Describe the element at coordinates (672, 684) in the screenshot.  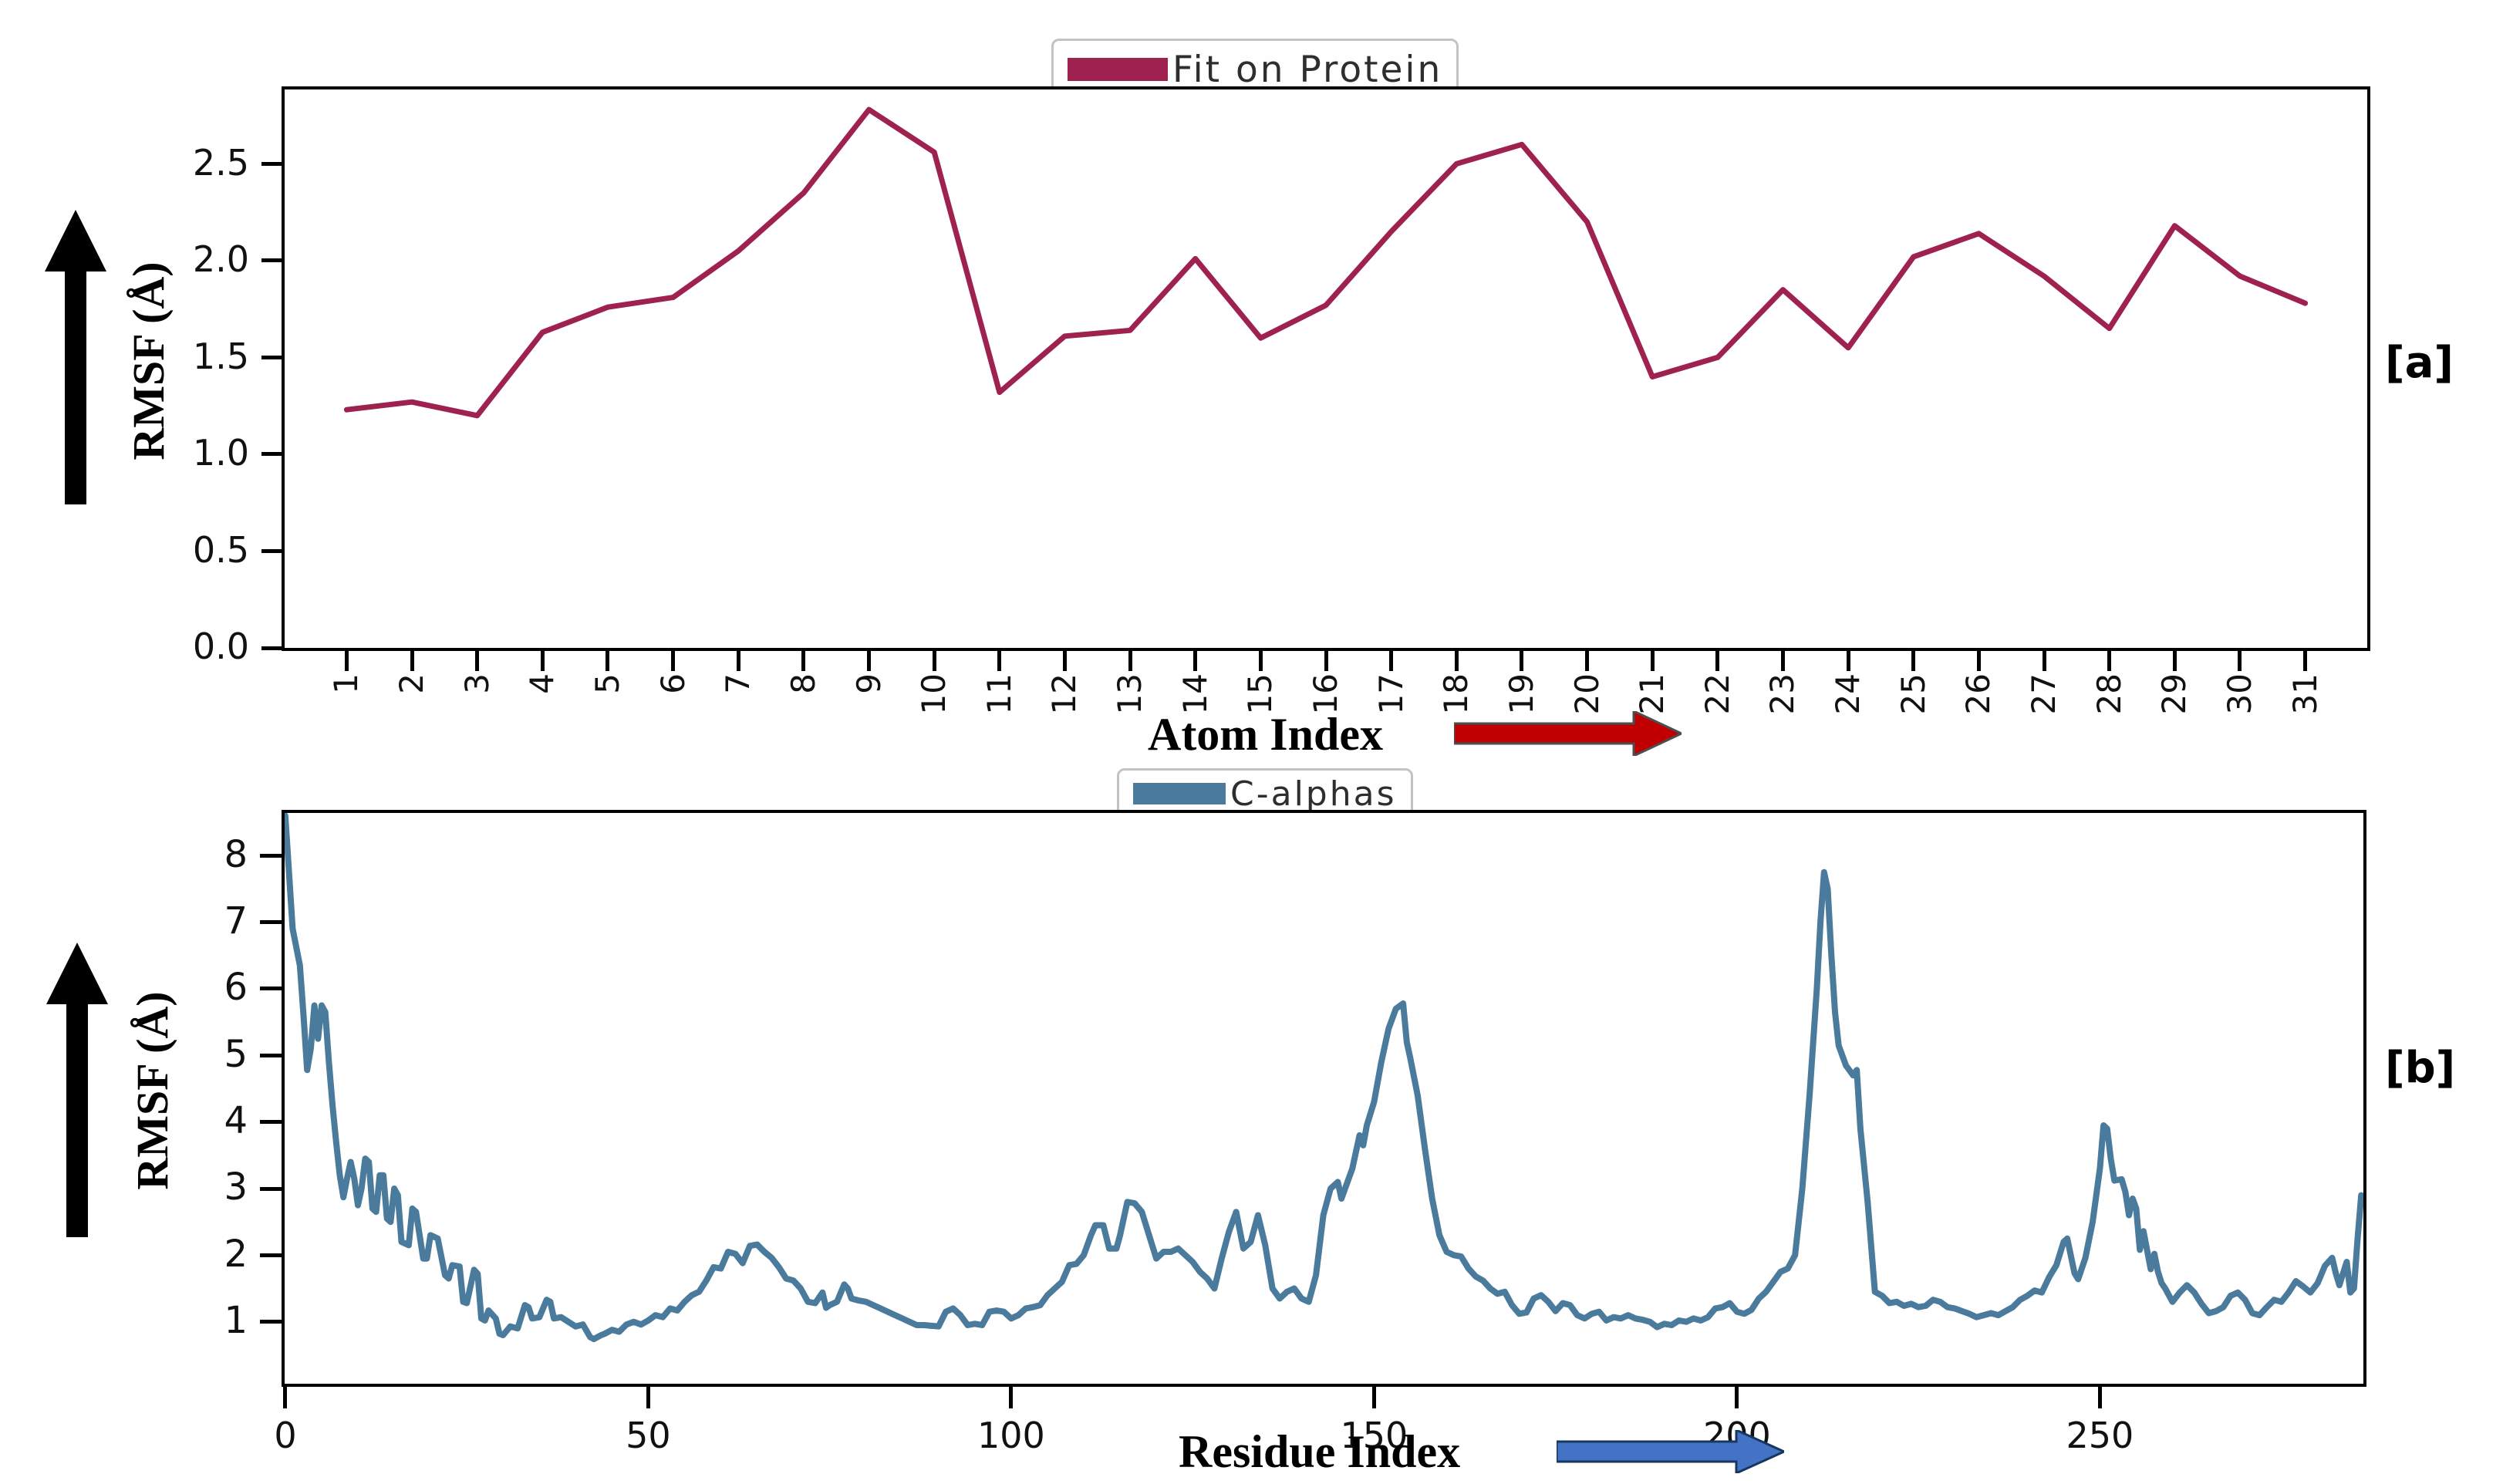
I see `x-tick-label: 6` at that location.